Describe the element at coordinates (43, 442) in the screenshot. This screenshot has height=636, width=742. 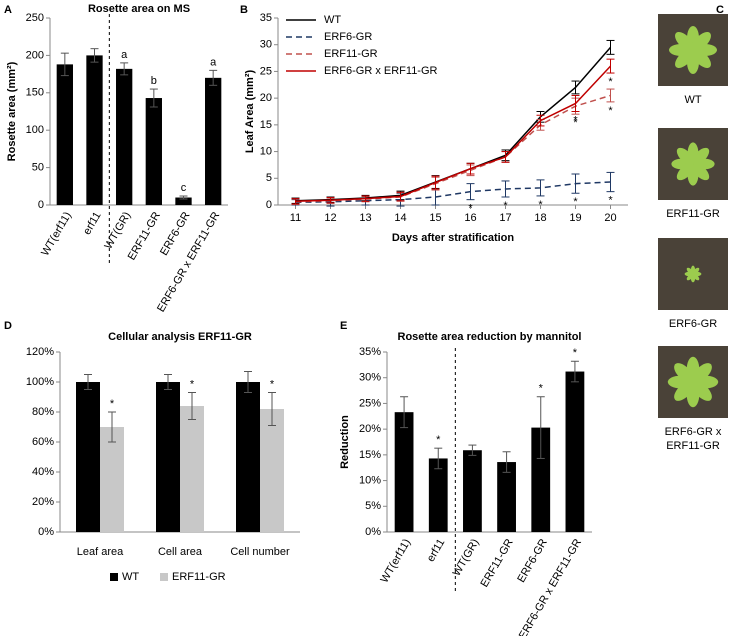
I see `y-tick-label: 60%` at that location.